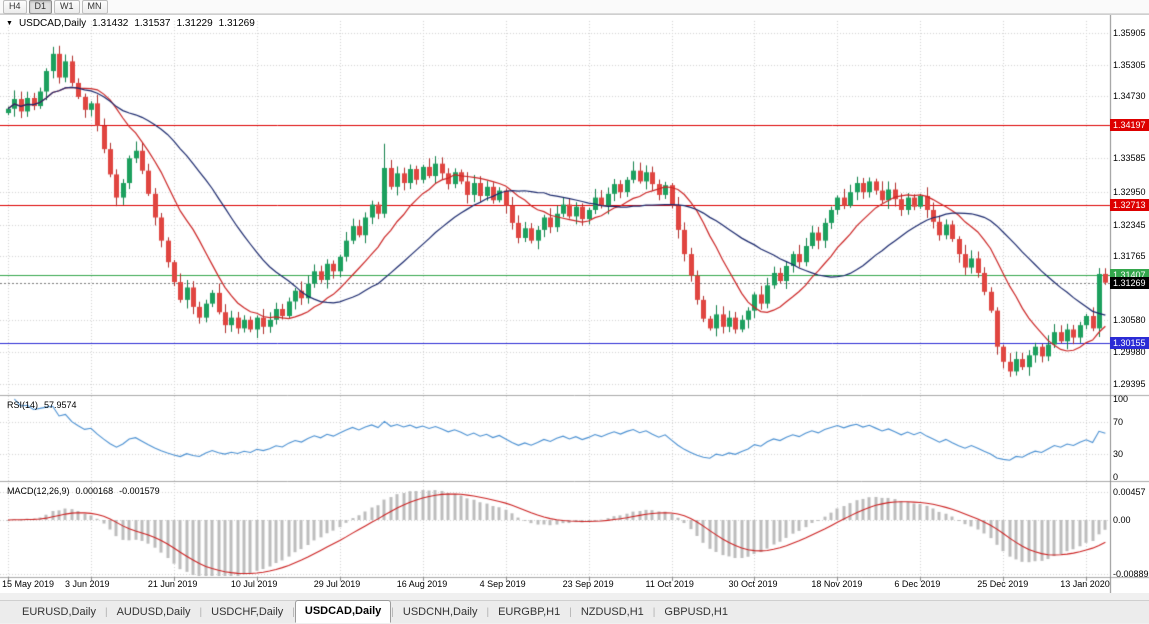 Image resolution: width=1149 pixels, height=624 pixels. I want to click on macd-axis-label: 0.00, so click(1122, 520).